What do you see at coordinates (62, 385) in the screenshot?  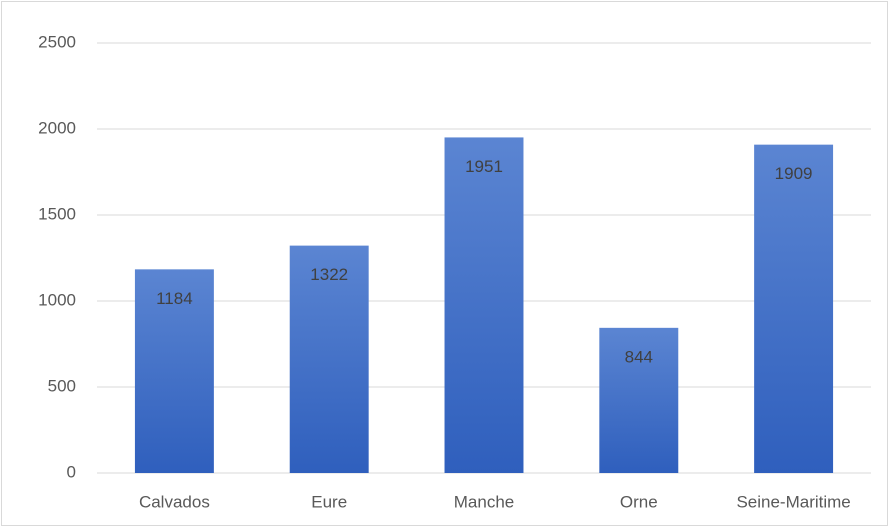 I see `y-tick-label: 500` at bounding box center [62, 385].